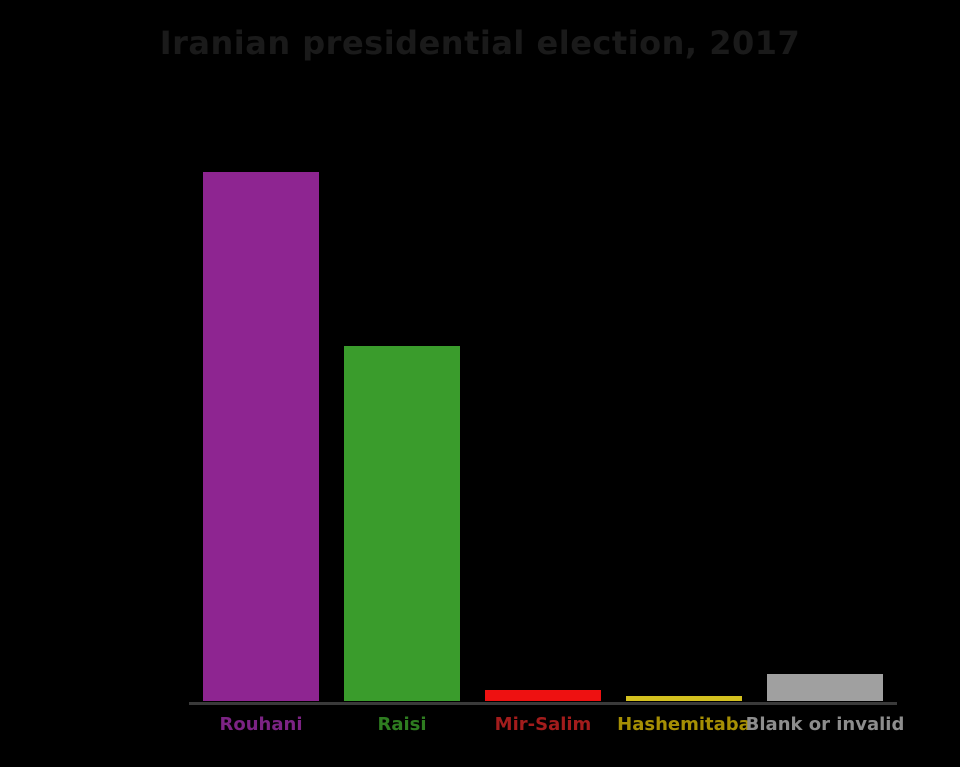  I want to click on bar-col-rouhani: Rouhani, so click(261, 452).